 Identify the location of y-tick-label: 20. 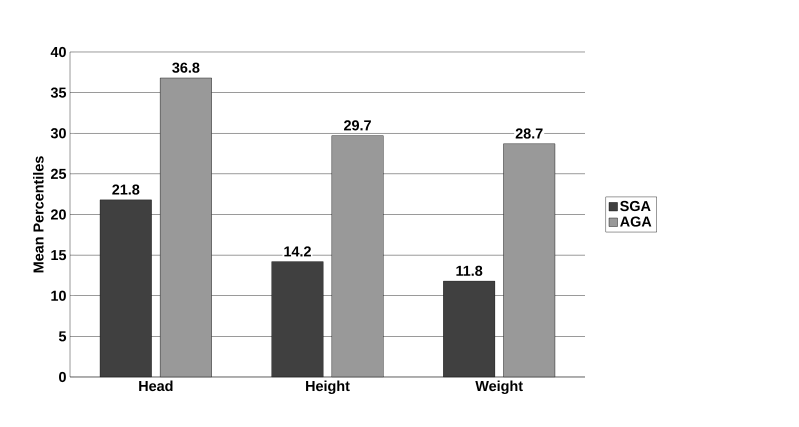
(58, 214).